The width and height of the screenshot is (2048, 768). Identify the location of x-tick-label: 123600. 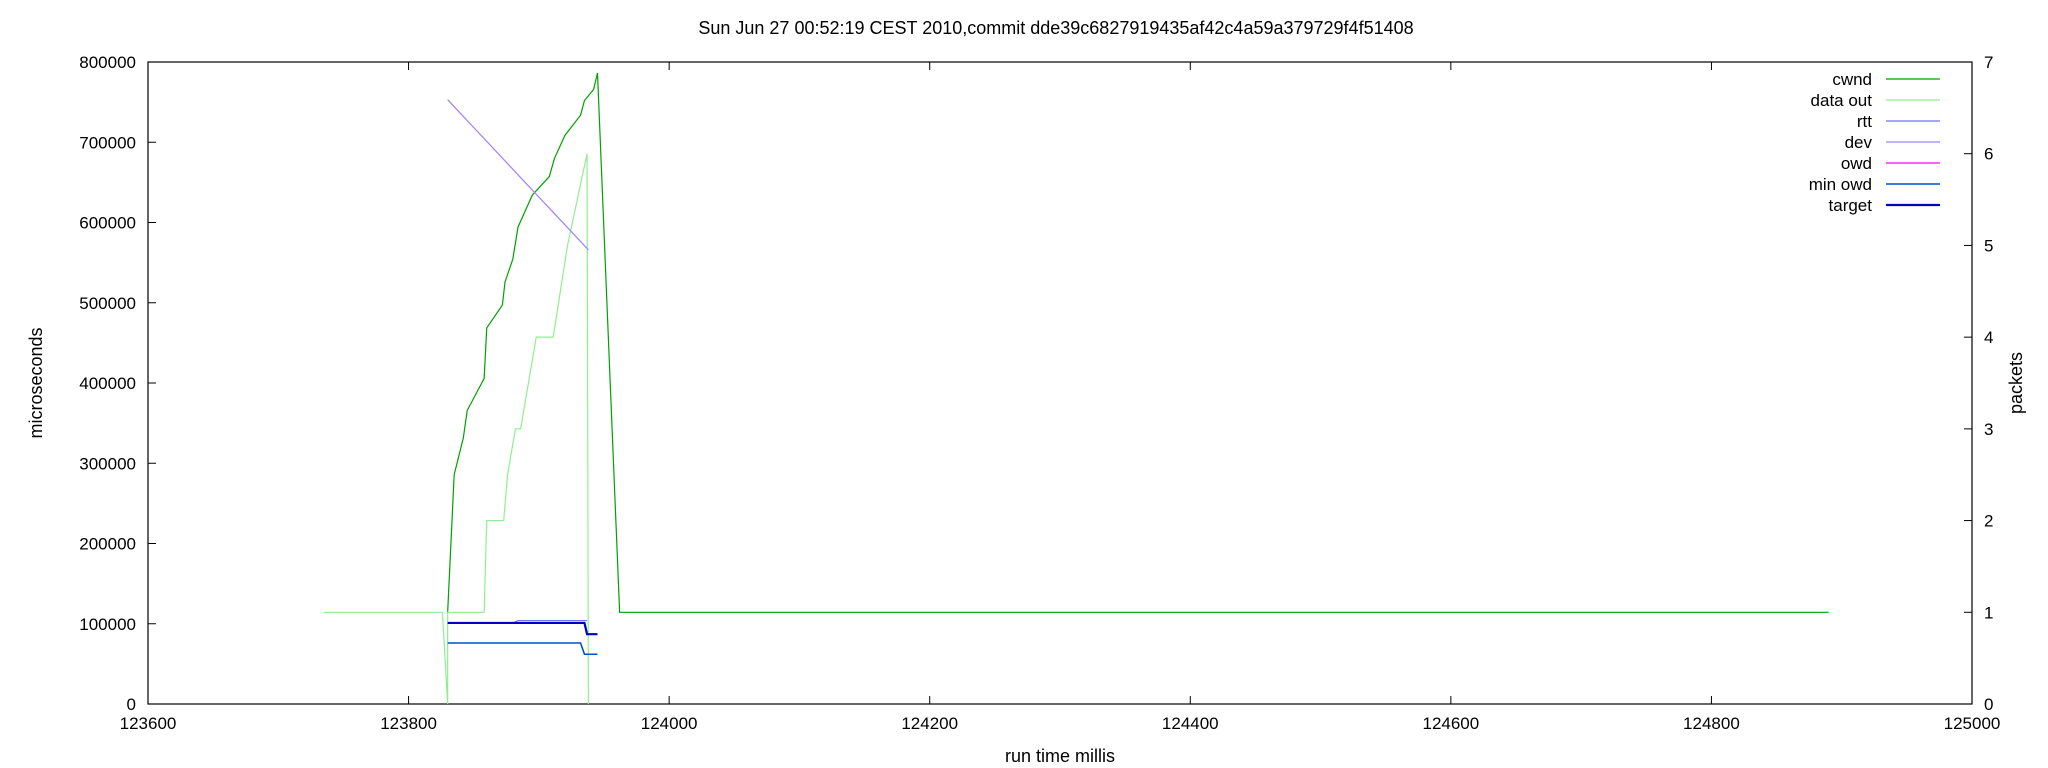
(148, 723).